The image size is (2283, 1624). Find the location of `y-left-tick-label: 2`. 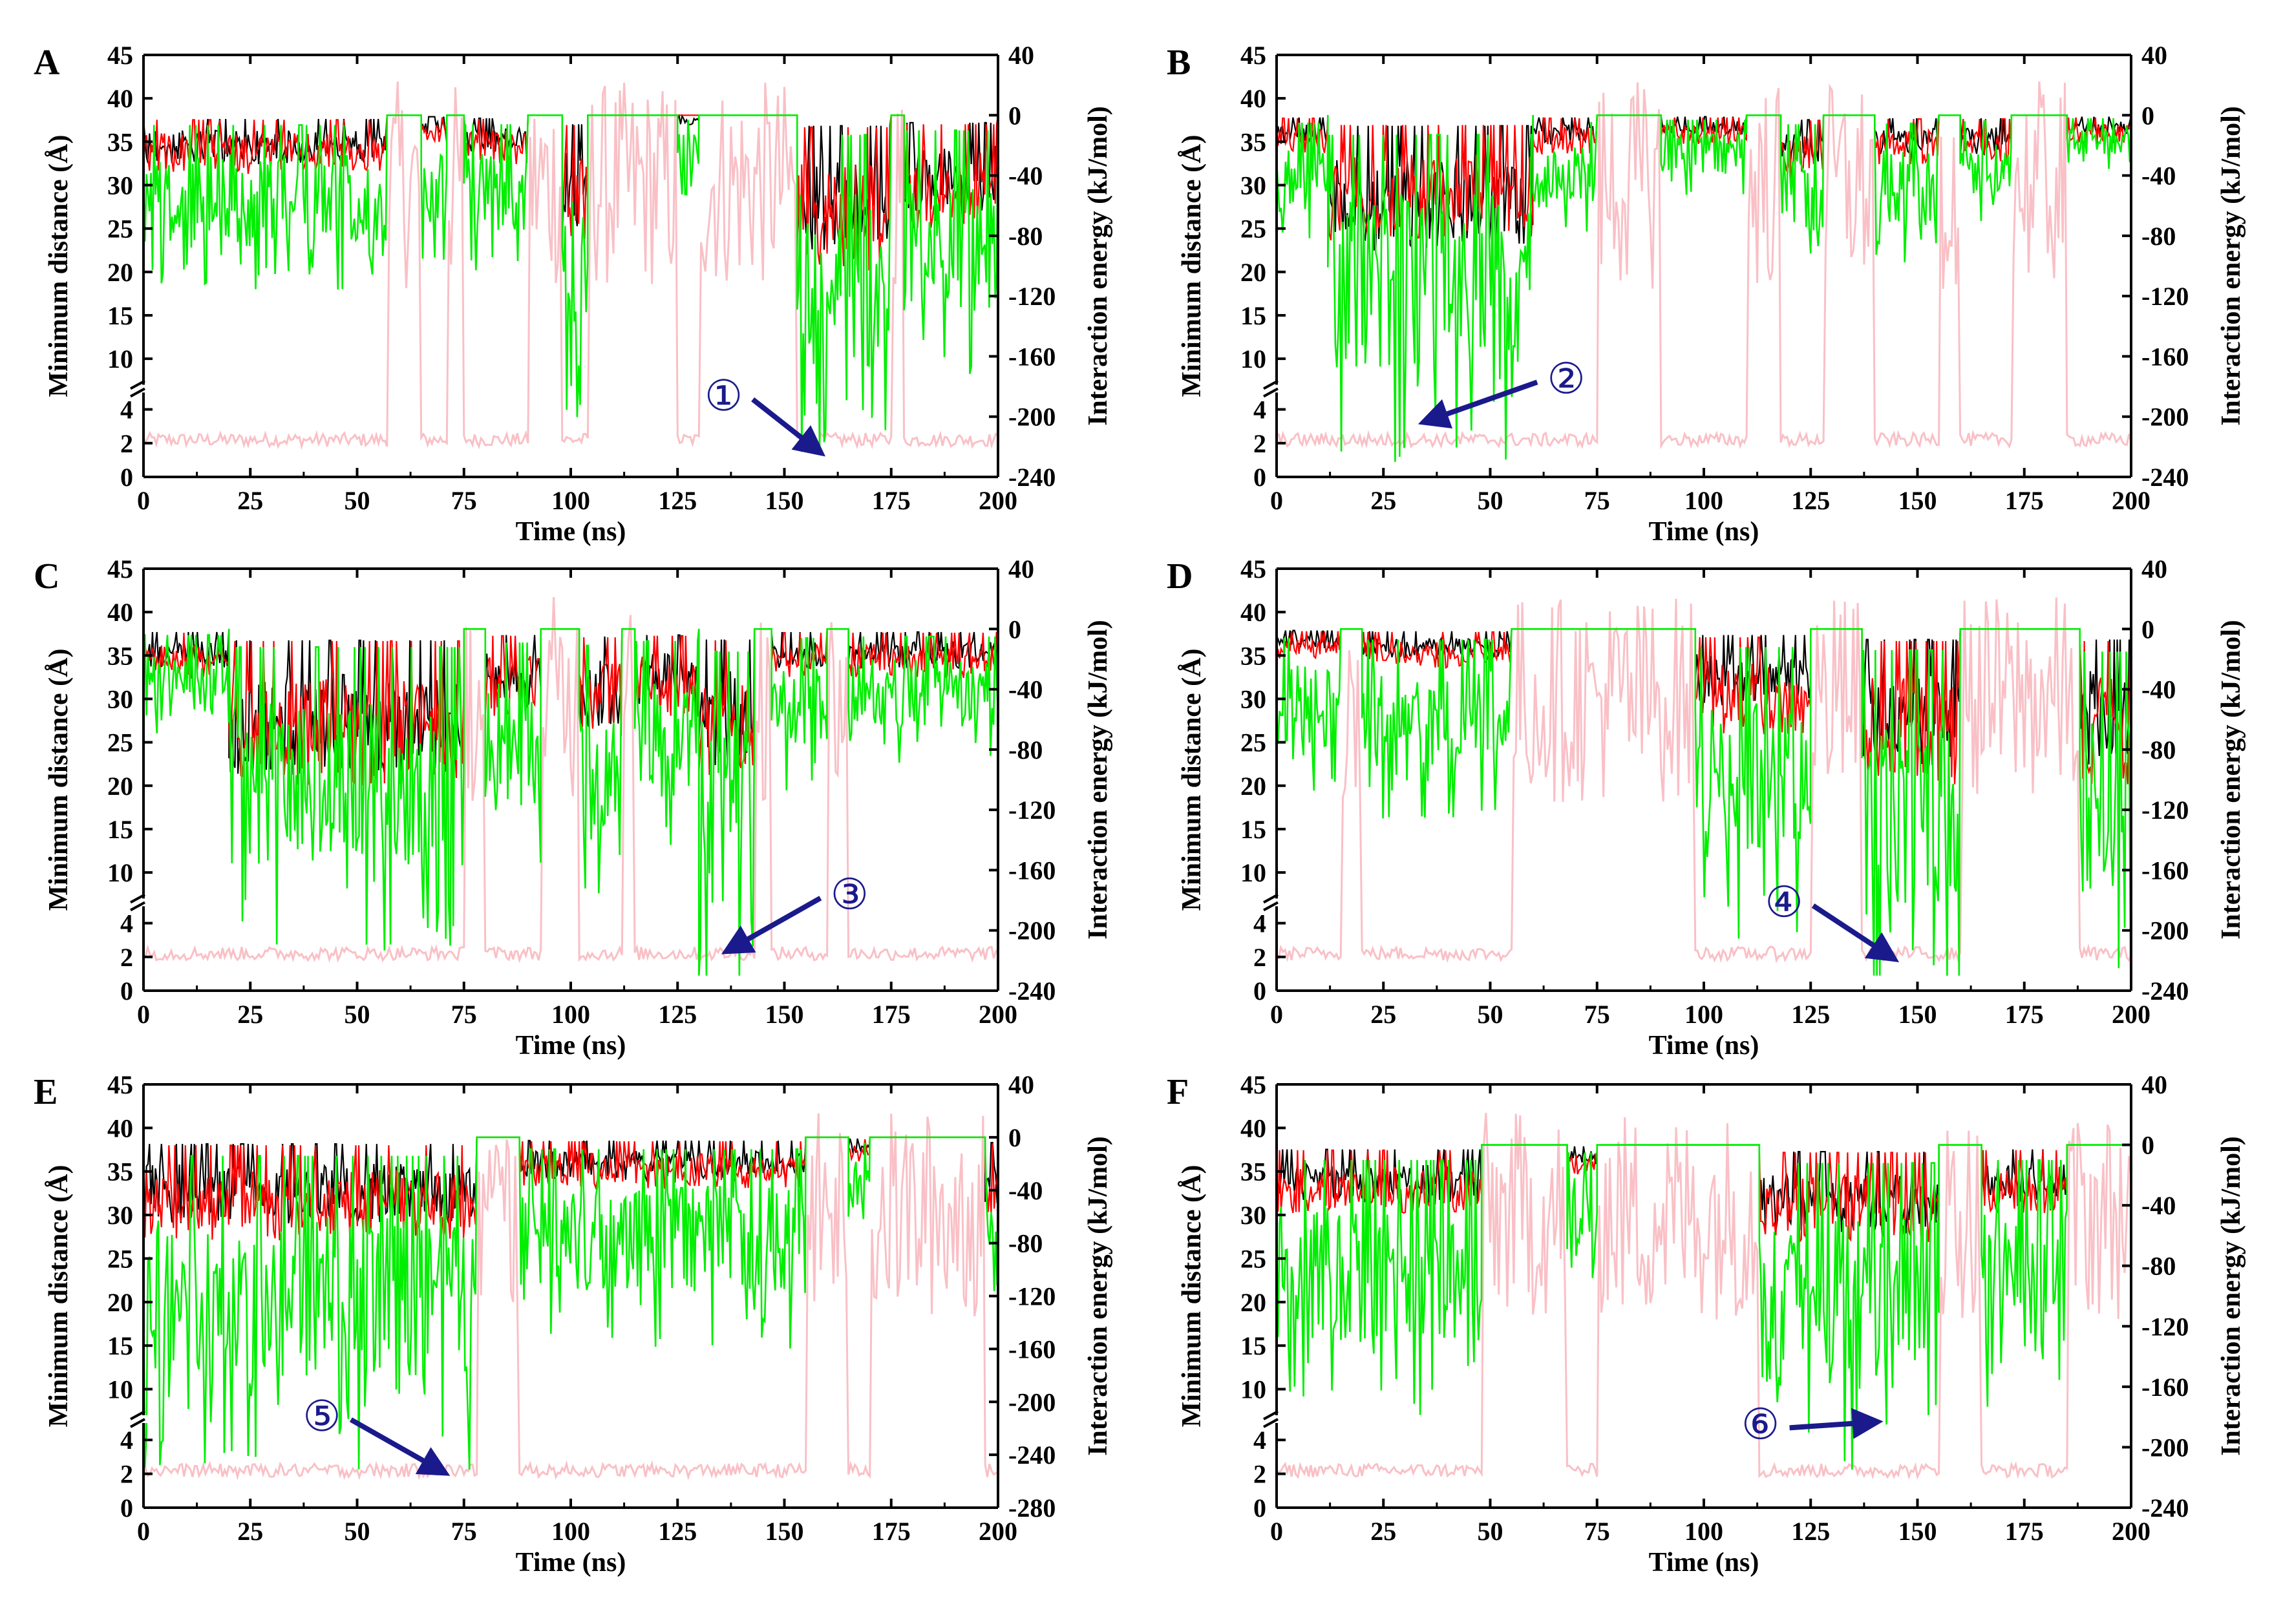

y-left-tick-label: 2 is located at coordinates (126, 443).